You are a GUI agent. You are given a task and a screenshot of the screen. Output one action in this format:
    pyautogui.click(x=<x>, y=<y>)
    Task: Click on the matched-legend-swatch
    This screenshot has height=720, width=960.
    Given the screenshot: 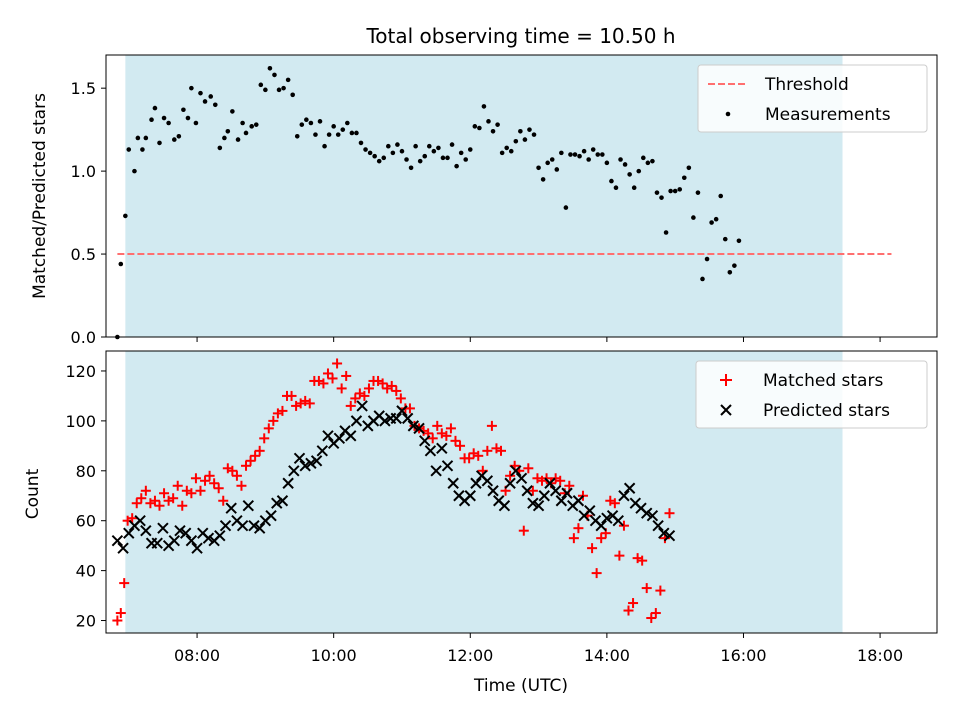 What is the action you would take?
    pyautogui.click(x=726, y=380)
    